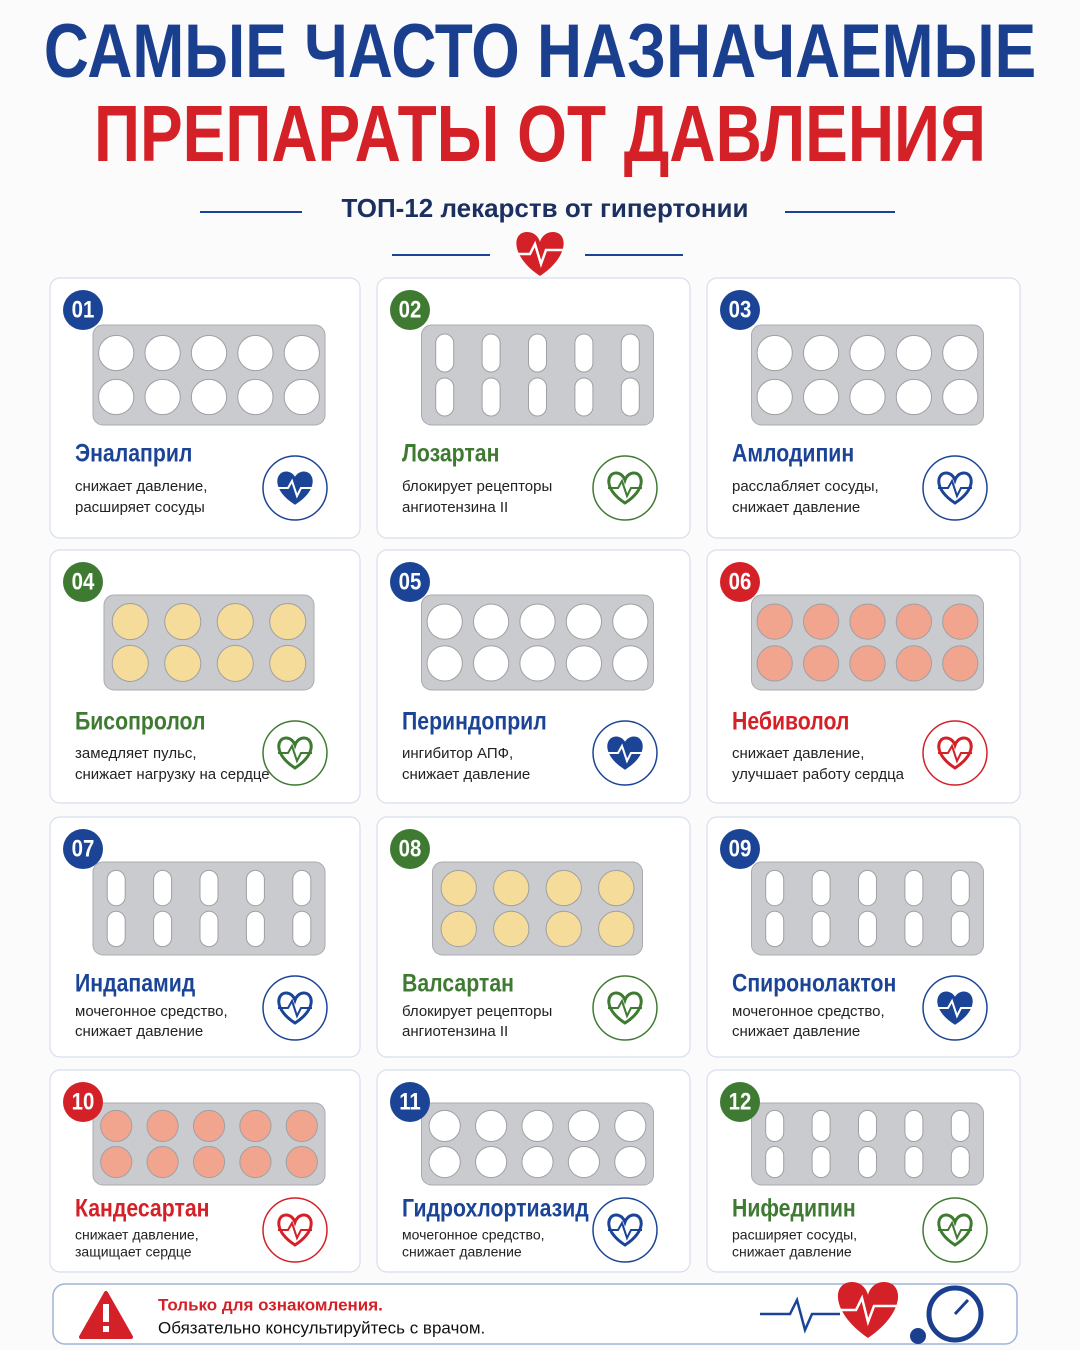 This screenshot has height=1350, width=1080. I want to click on subtitle: ТОП-12 лекарств от гипертонии, so click(545, 208).